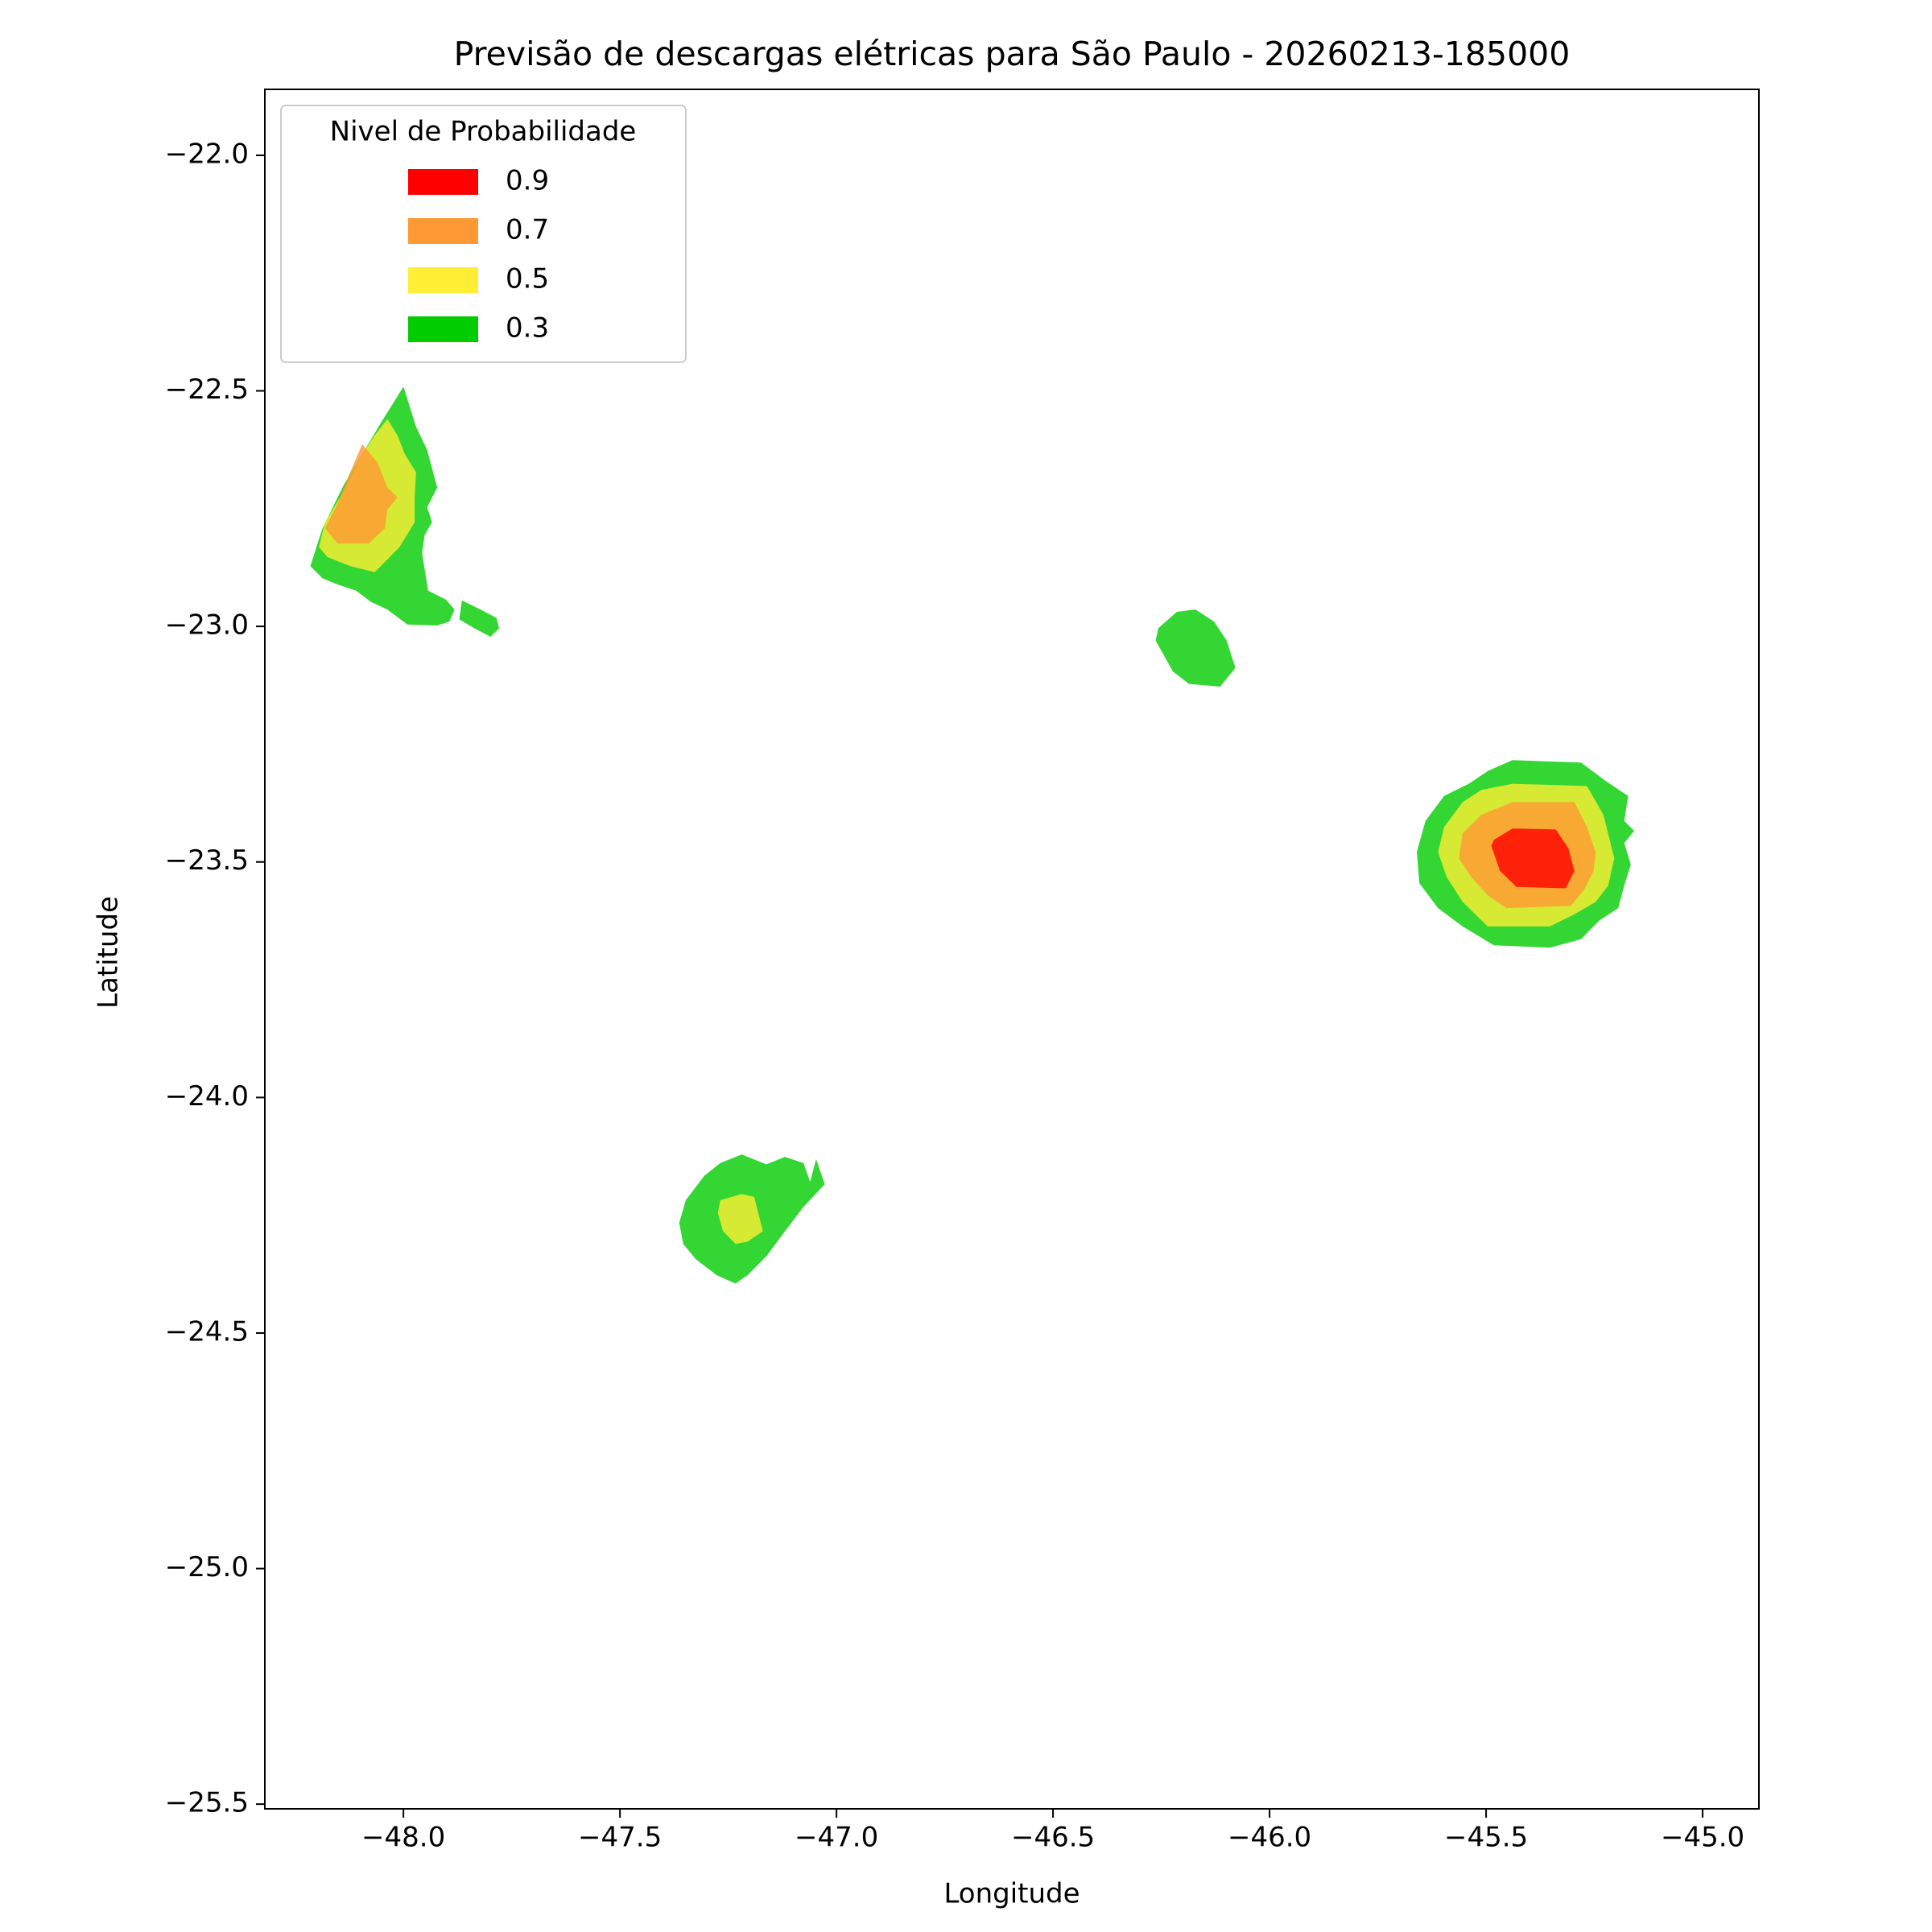 This screenshot has width=1932, height=1932. I want to click on legend: Nivel de Probabilidade 0.9 0.7 0.5 0.3, so click(483, 234).